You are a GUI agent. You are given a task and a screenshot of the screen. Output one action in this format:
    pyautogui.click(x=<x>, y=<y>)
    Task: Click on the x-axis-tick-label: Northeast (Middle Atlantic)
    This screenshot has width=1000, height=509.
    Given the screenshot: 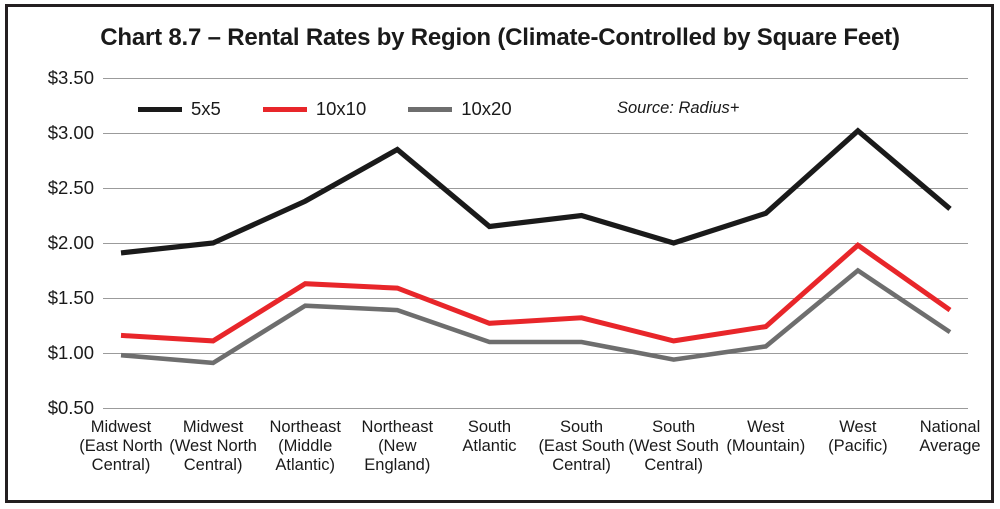 What is the action you would take?
    pyautogui.click(x=305, y=446)
    